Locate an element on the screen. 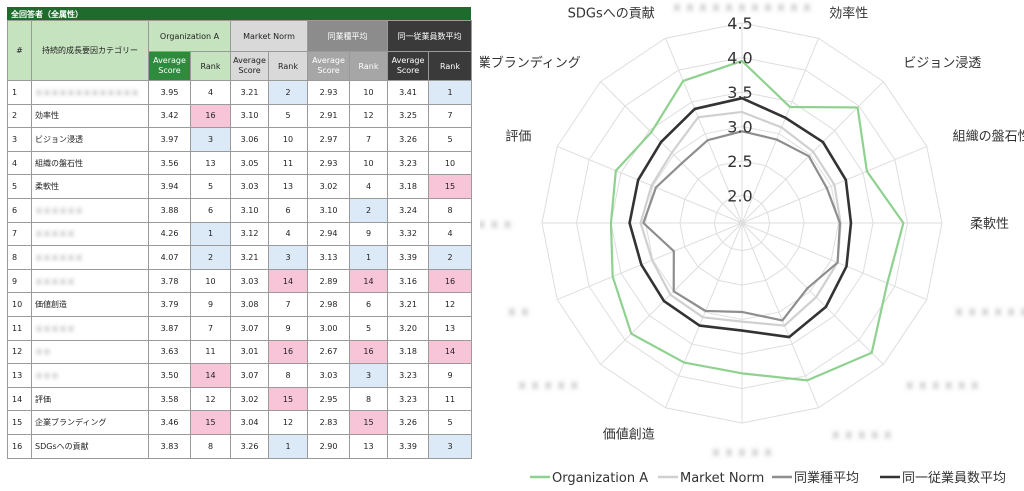 This screenshot has width=1024, height=491. industry-score: 3.10 is located at coordinates (329, 210).